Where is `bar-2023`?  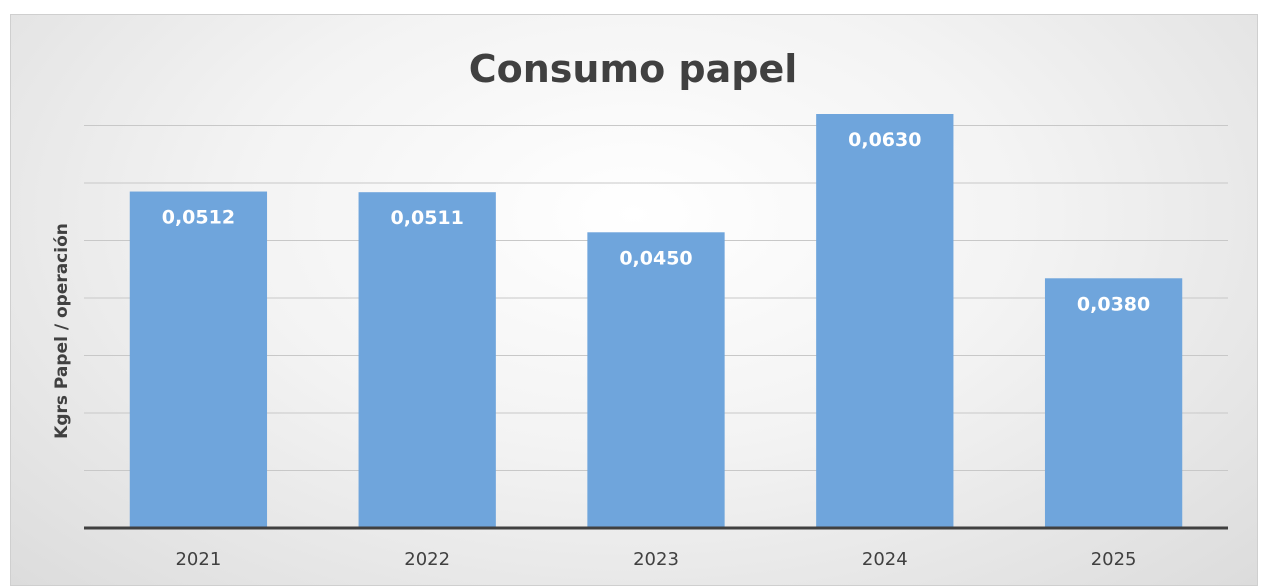 bar-2023 is located at coordinates (656, 380).